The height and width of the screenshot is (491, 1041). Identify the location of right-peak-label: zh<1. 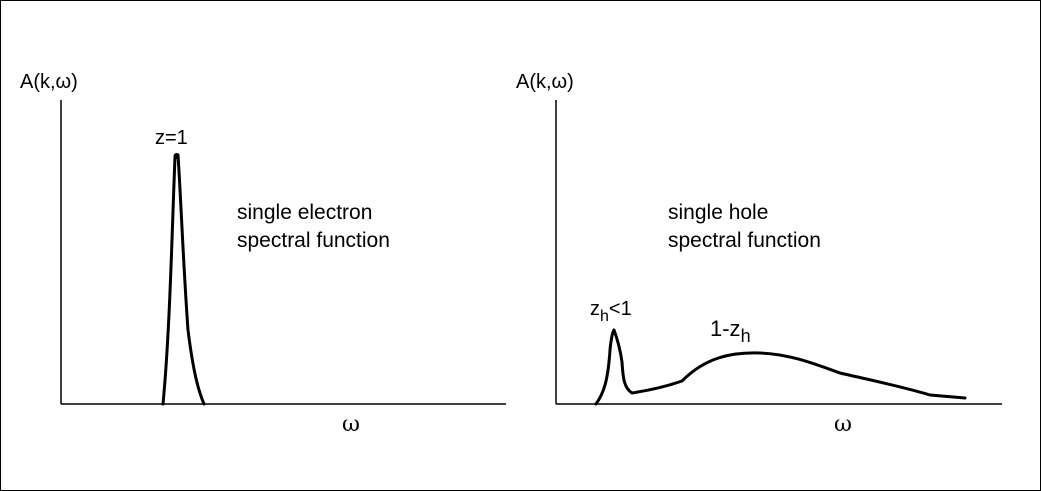
(611, 311).